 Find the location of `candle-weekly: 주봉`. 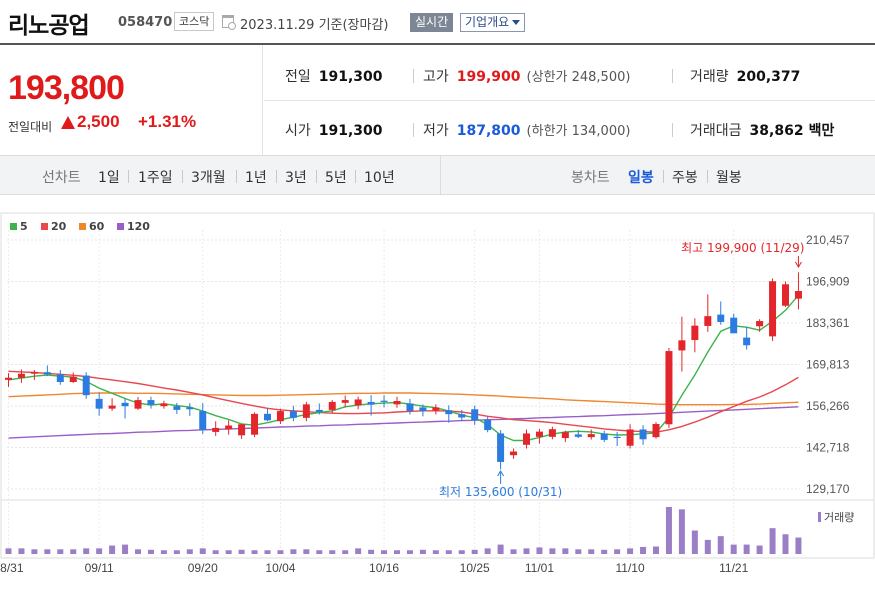

candle-weekly: 주봉 is located at coordinates (685, 178).